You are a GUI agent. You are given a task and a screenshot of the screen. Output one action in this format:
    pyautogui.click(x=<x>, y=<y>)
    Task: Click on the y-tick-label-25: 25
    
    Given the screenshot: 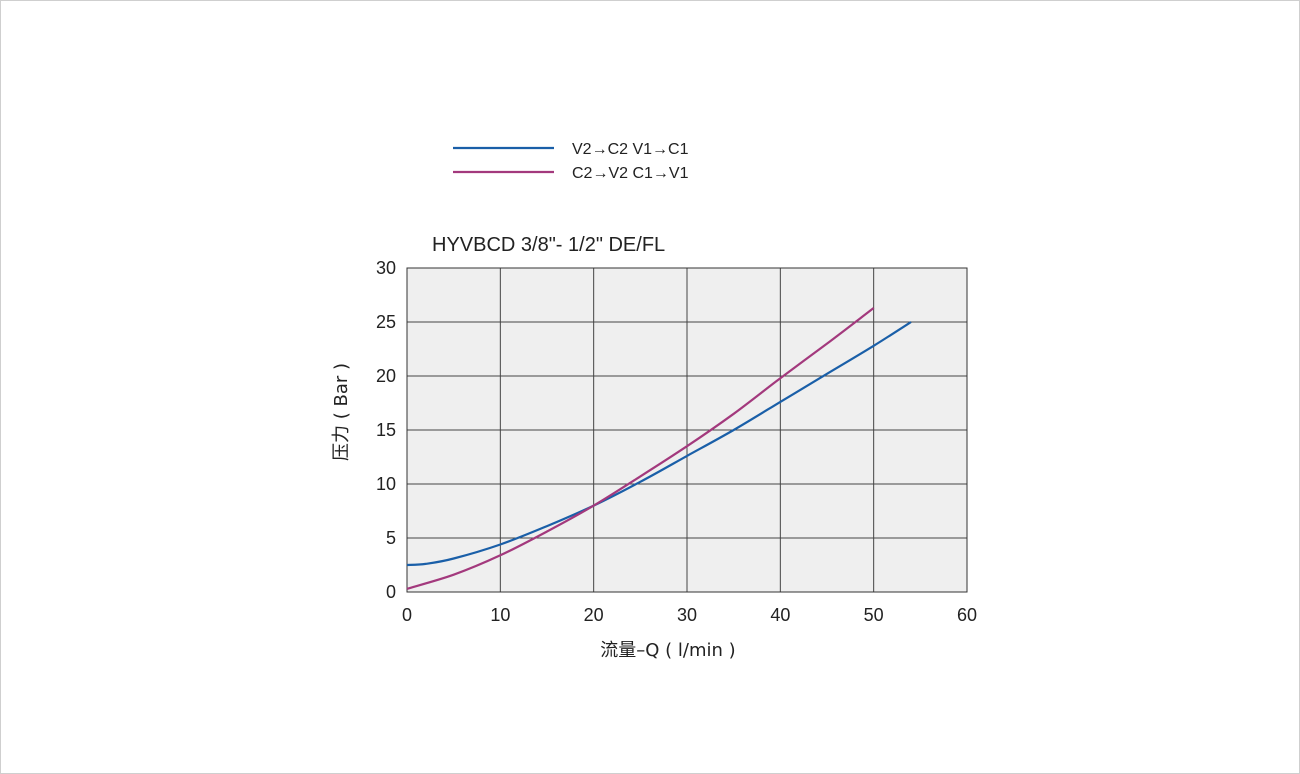 What is the action you would take?
    pyautogui.click(x=386, y=322)
    